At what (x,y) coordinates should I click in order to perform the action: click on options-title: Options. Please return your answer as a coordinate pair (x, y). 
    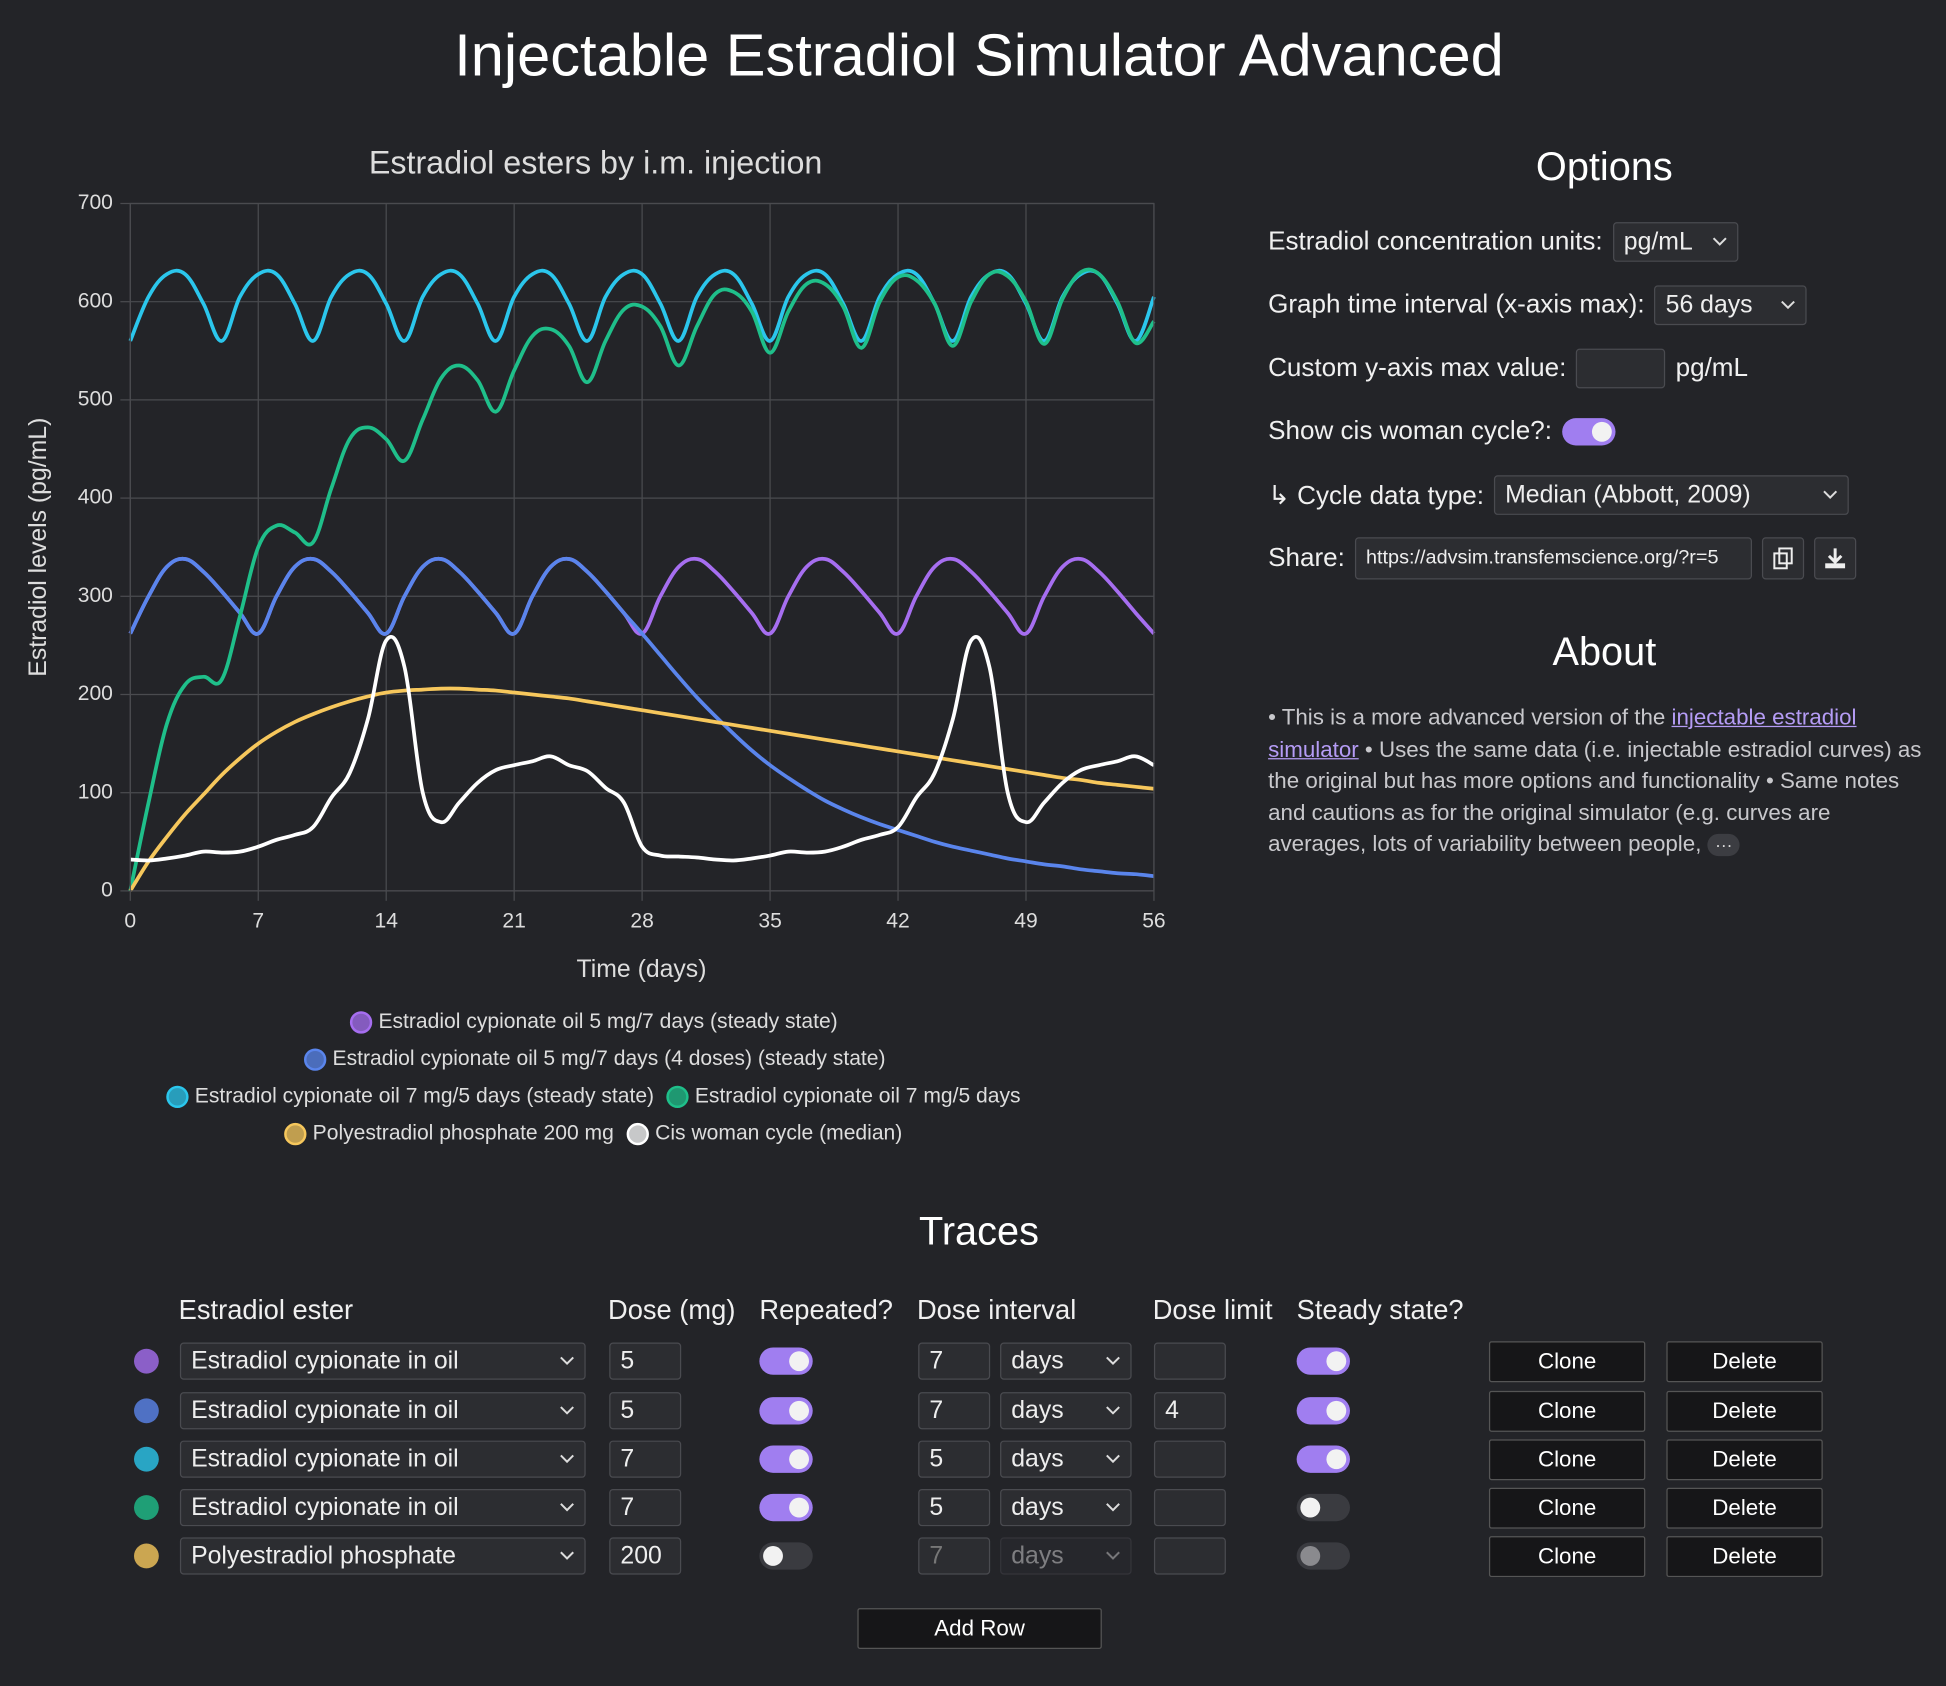
    Looking at the image, I should click on (1604, 166).